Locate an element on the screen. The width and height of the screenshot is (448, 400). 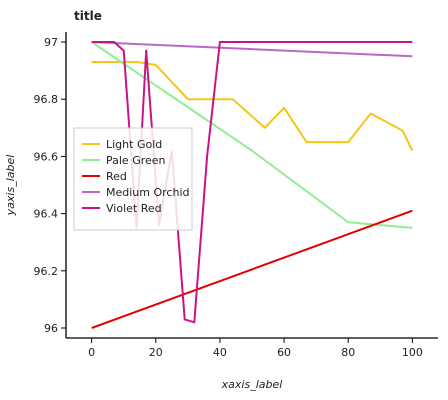
y-tick-label: 97 is located at coordinates (51, 42).